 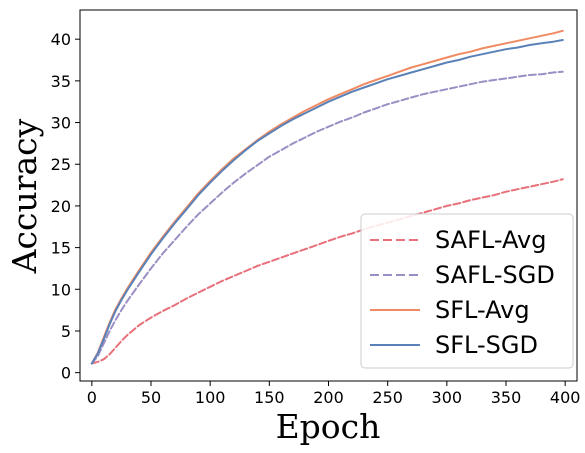 I want to click on x-axis-title: Epoch, so click(x=328, y=426).